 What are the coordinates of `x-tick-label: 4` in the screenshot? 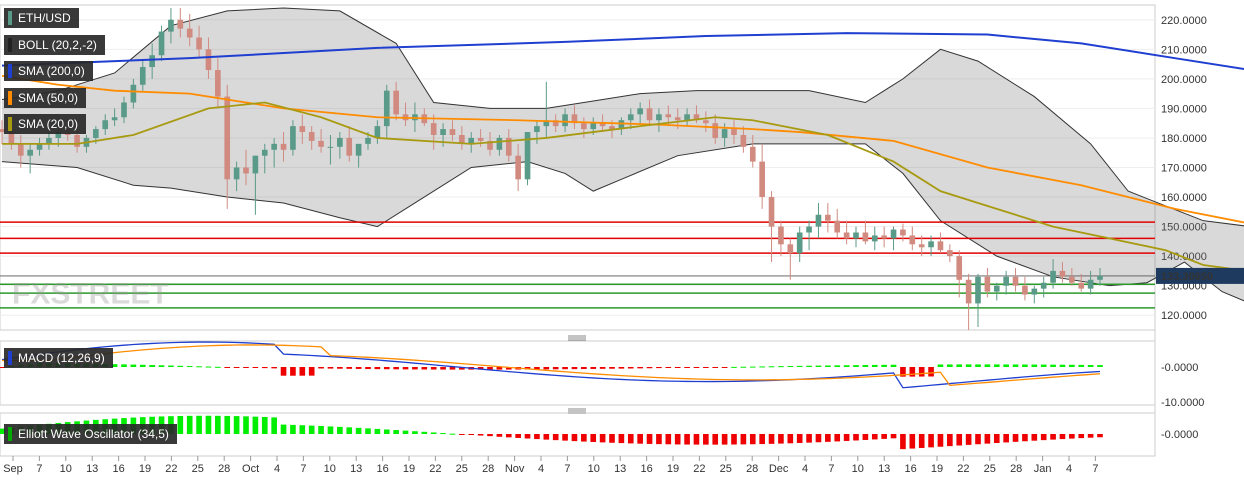 It's located at (805, 469).